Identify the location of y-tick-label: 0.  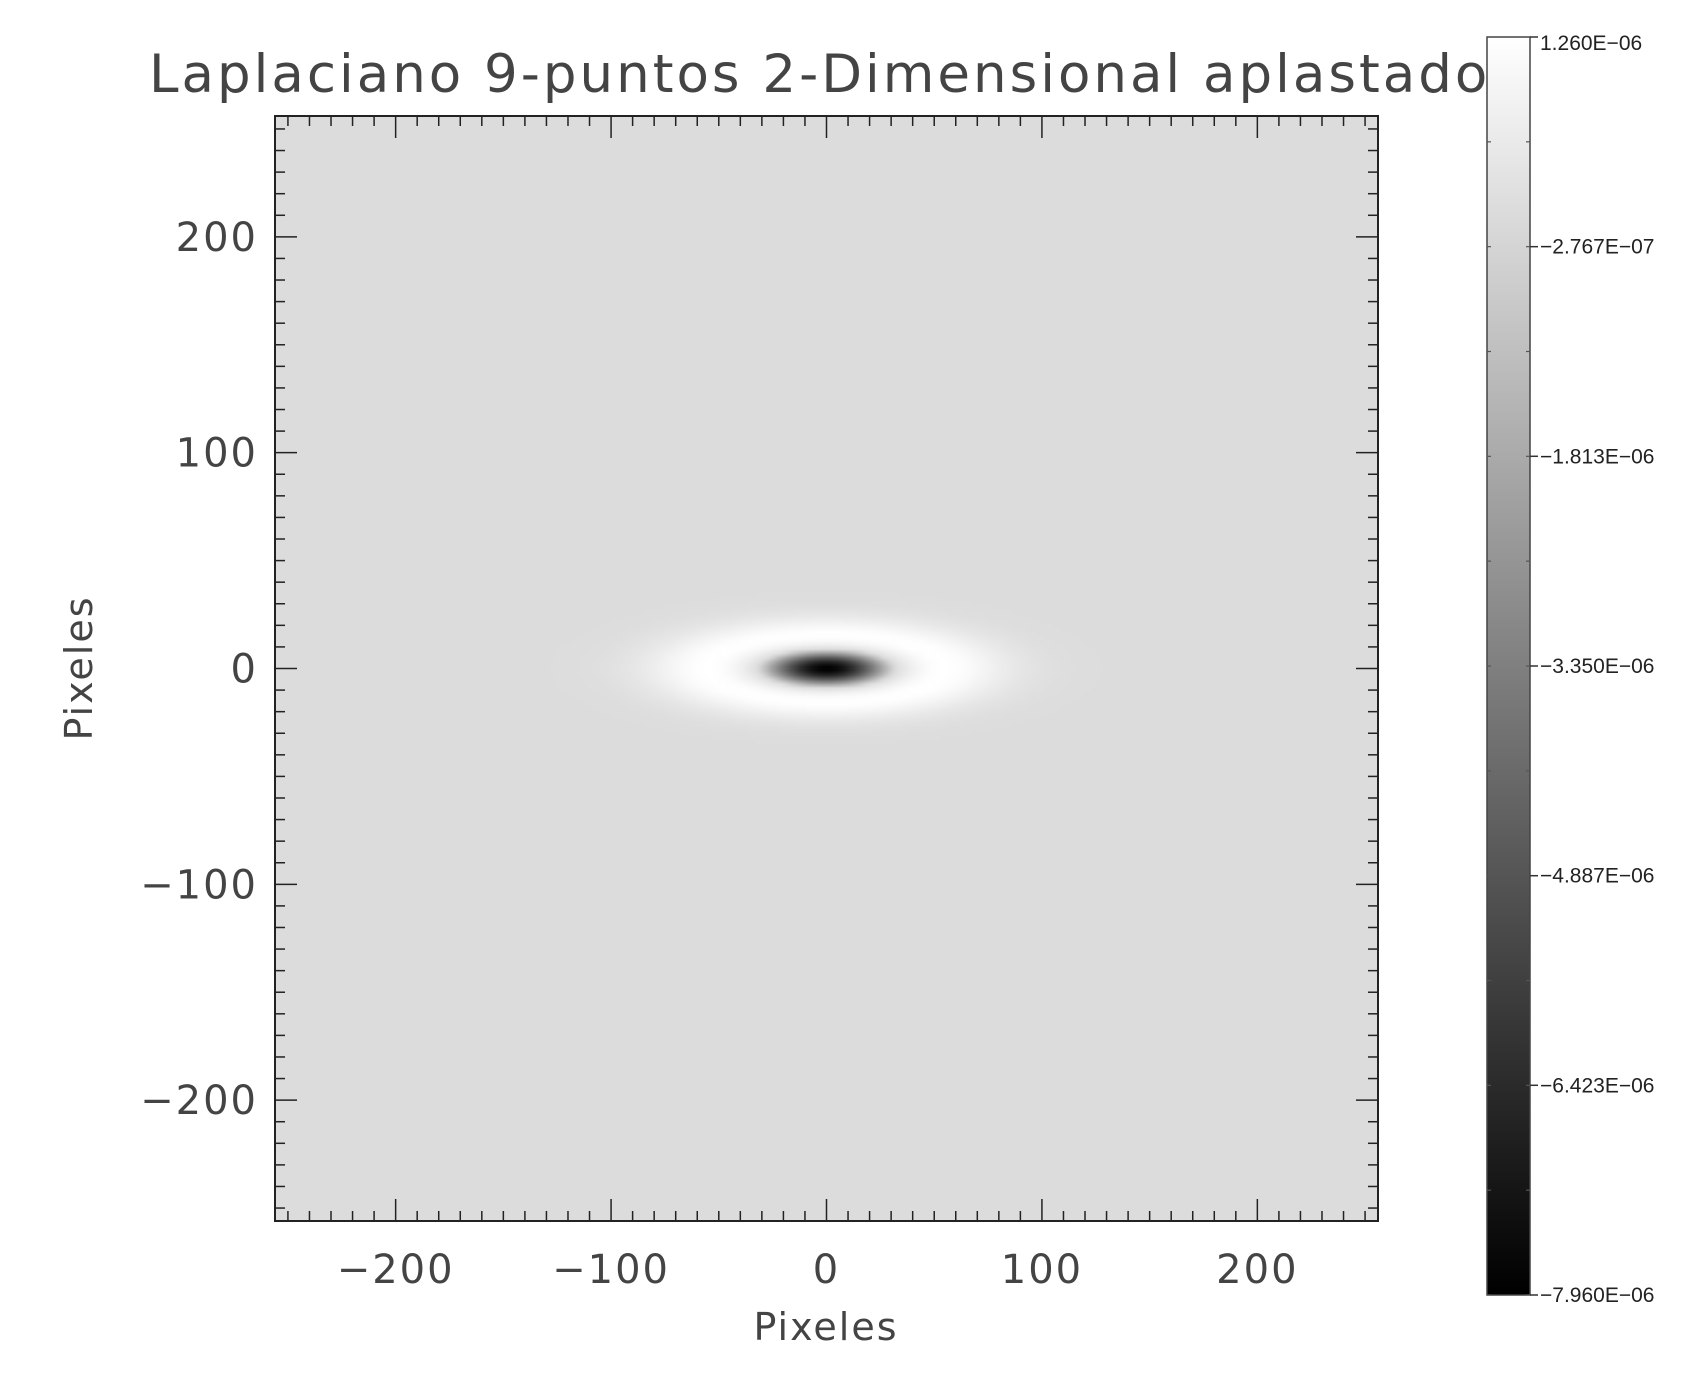
(244, 670).